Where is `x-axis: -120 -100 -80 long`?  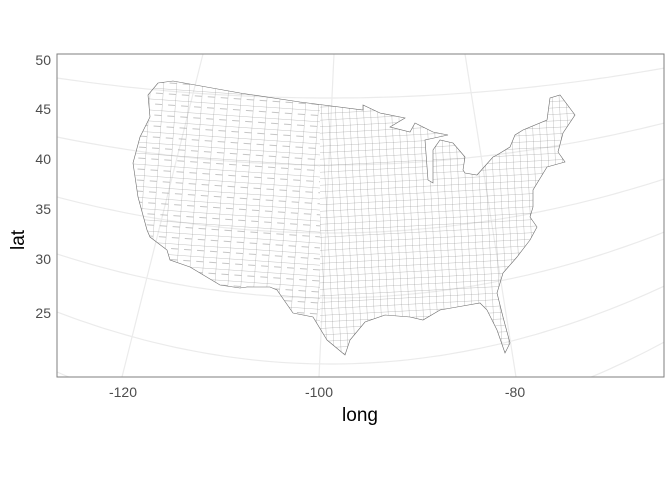
x-axis: -120 -100 -80 long is located at coordinates (317, 405).